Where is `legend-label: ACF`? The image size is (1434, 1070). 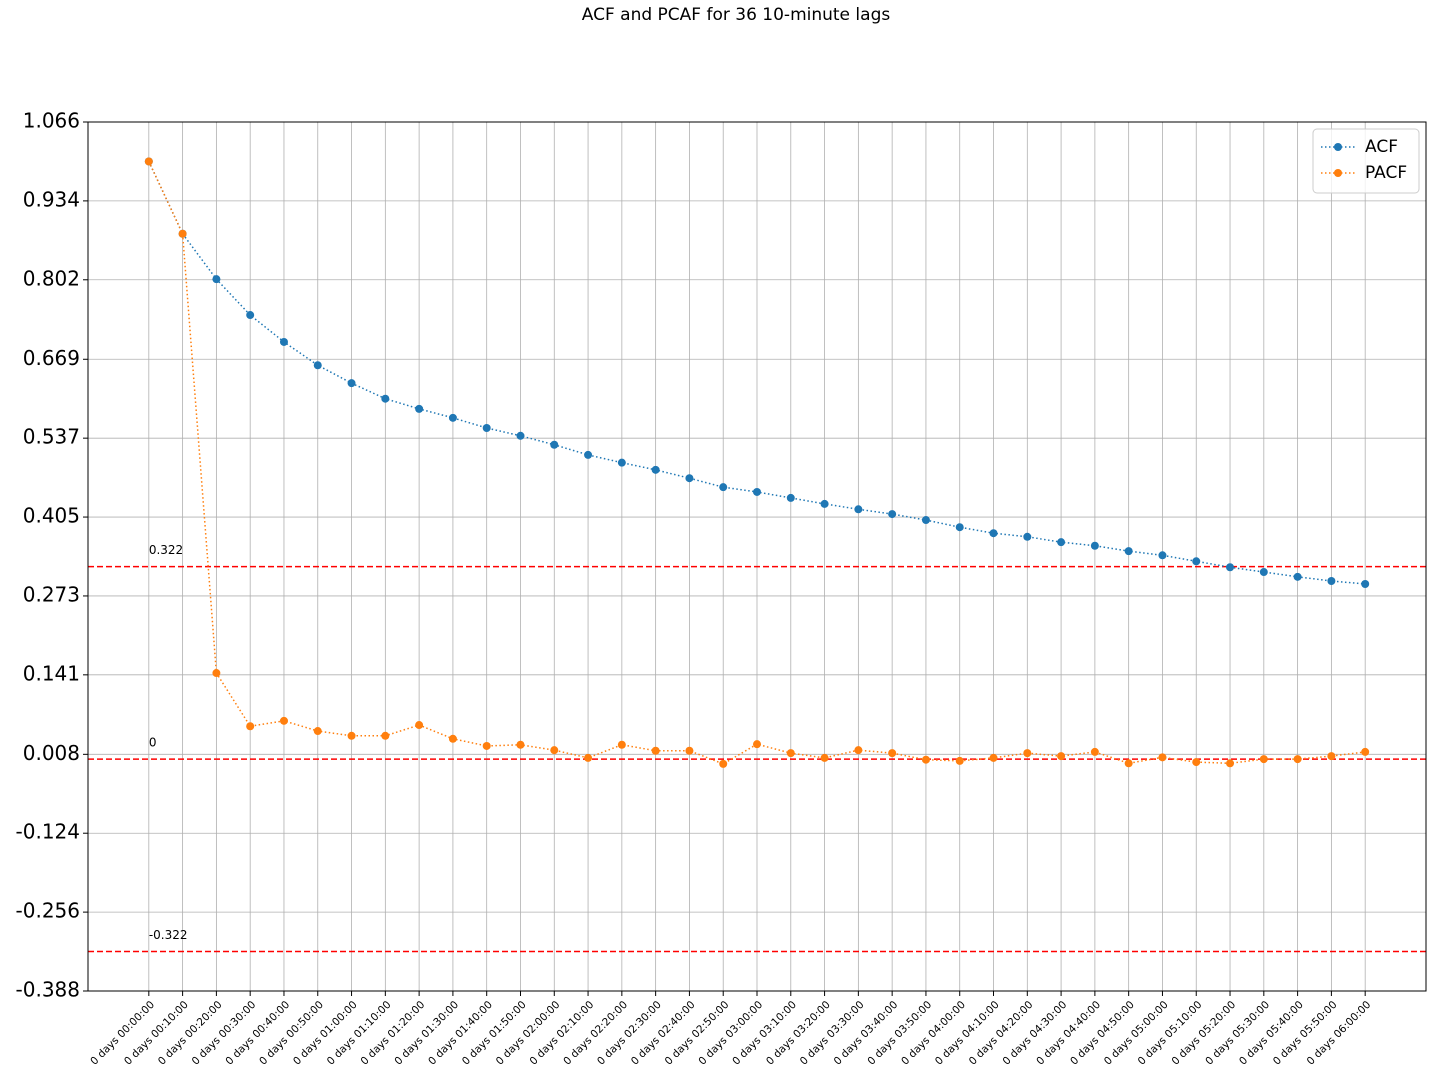 legend-label: ACF is located at coordinates (1381, 147).